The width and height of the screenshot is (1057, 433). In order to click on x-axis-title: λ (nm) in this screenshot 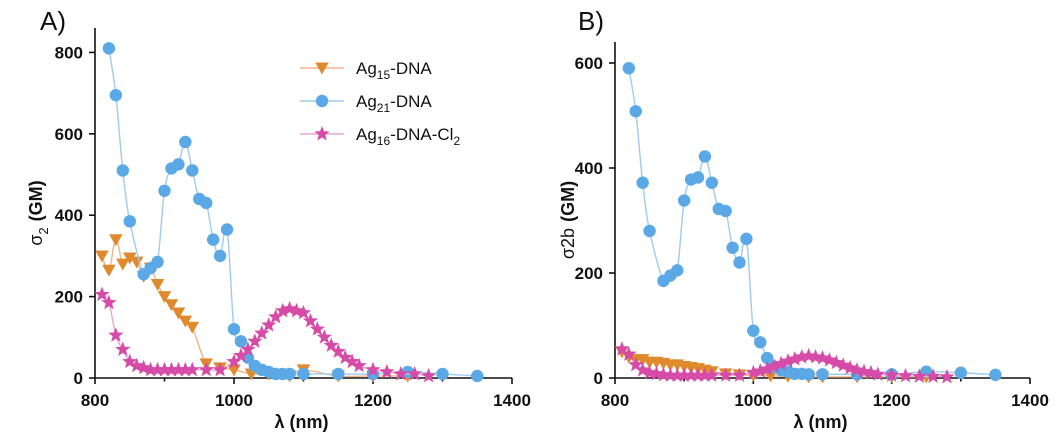, I will do `click(302, 422)`.